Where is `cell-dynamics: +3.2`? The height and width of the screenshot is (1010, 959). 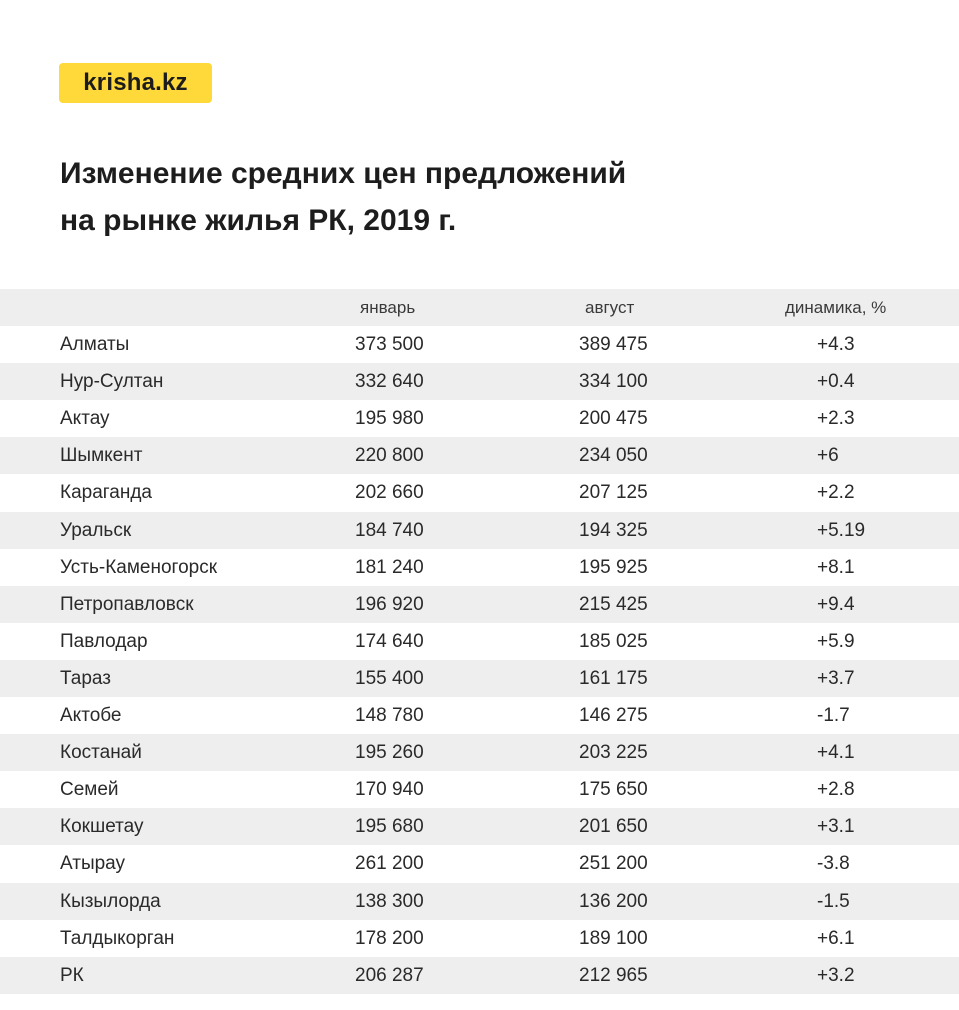 cell-dynamics: +3.2 is located at coordinates (836, 975).